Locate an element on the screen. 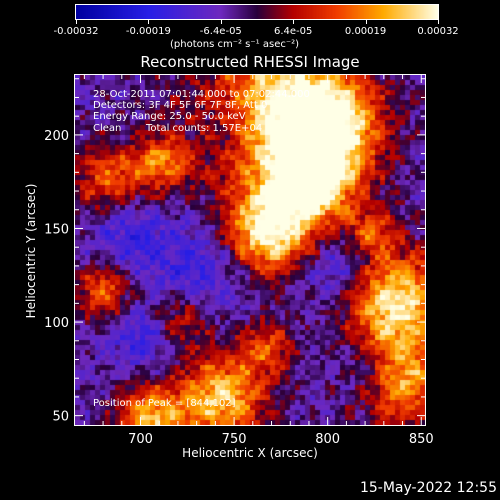 This screenshot has height=500, width=500. colorbar-tick-label: -6.4e-05 is located at coordinates (220, 31).